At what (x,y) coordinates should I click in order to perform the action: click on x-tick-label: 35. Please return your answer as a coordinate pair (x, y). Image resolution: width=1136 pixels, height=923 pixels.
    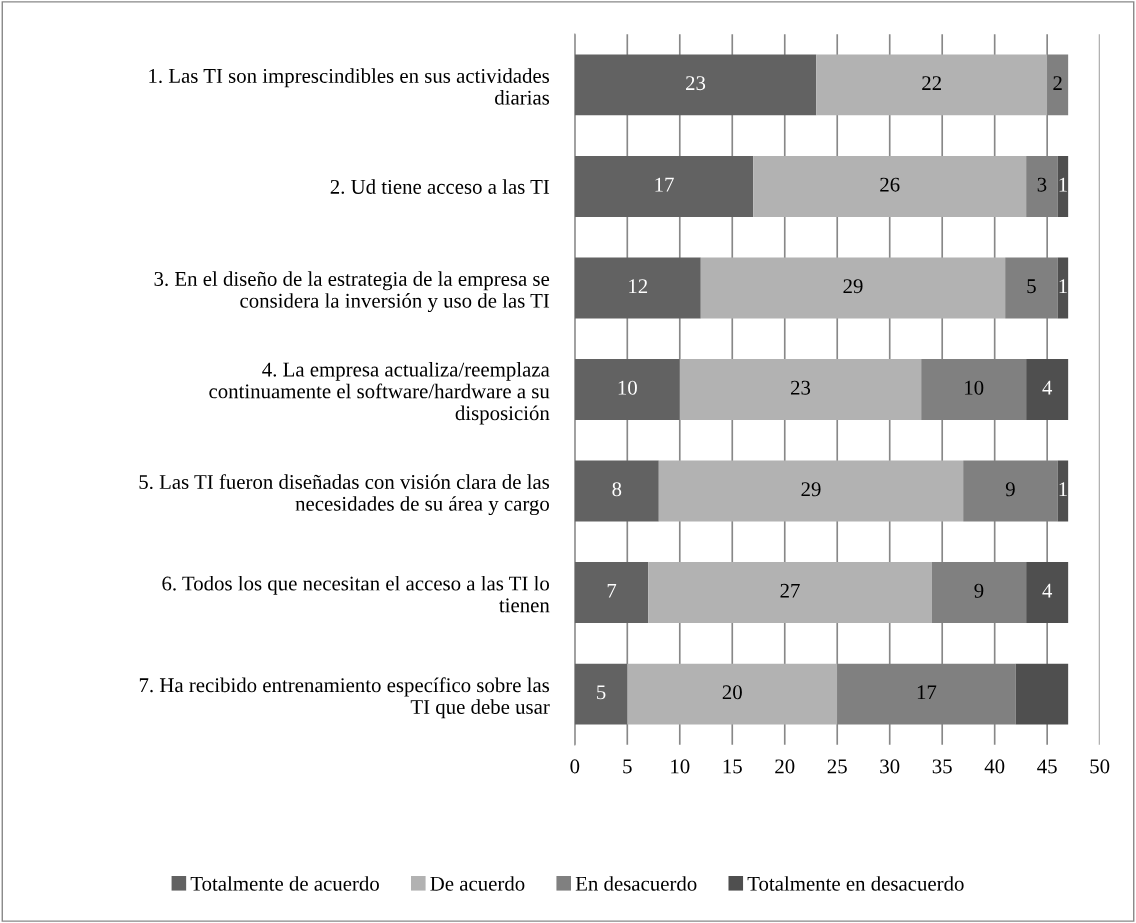
    Looking at the image, I should click on (942, 766).